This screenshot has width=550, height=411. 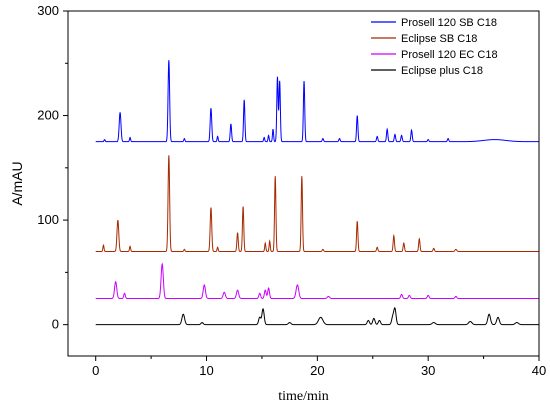 What do you see at coordinates (442, 71) in the screenshot?
I see `legend-label: Eclipse plus C18` at bounding box center [442, 71].